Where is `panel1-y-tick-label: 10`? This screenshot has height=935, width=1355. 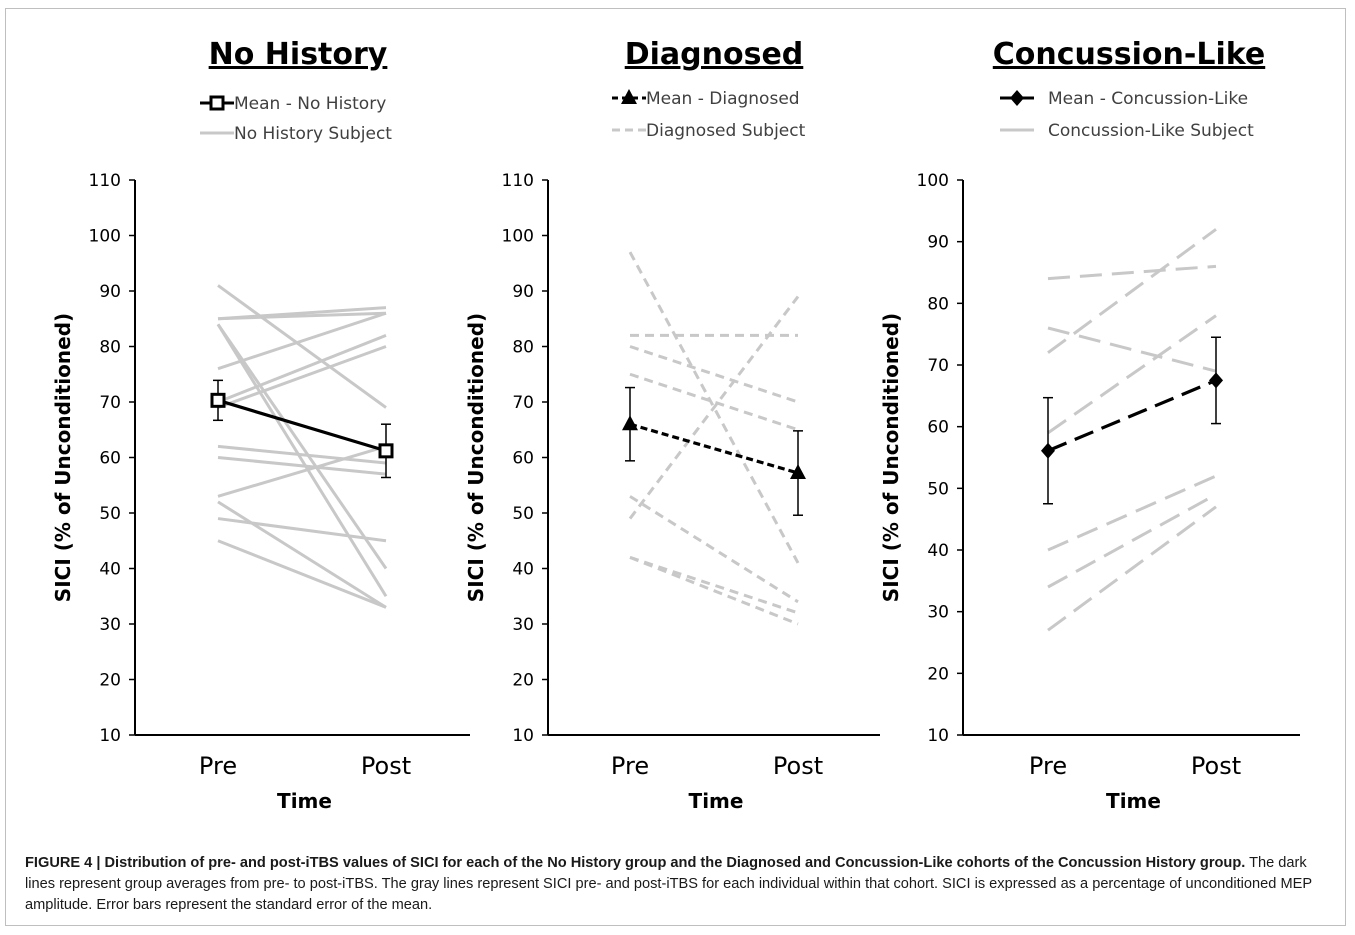
panel1-y-tick-label: 10 is located at coordinates (110, 736).